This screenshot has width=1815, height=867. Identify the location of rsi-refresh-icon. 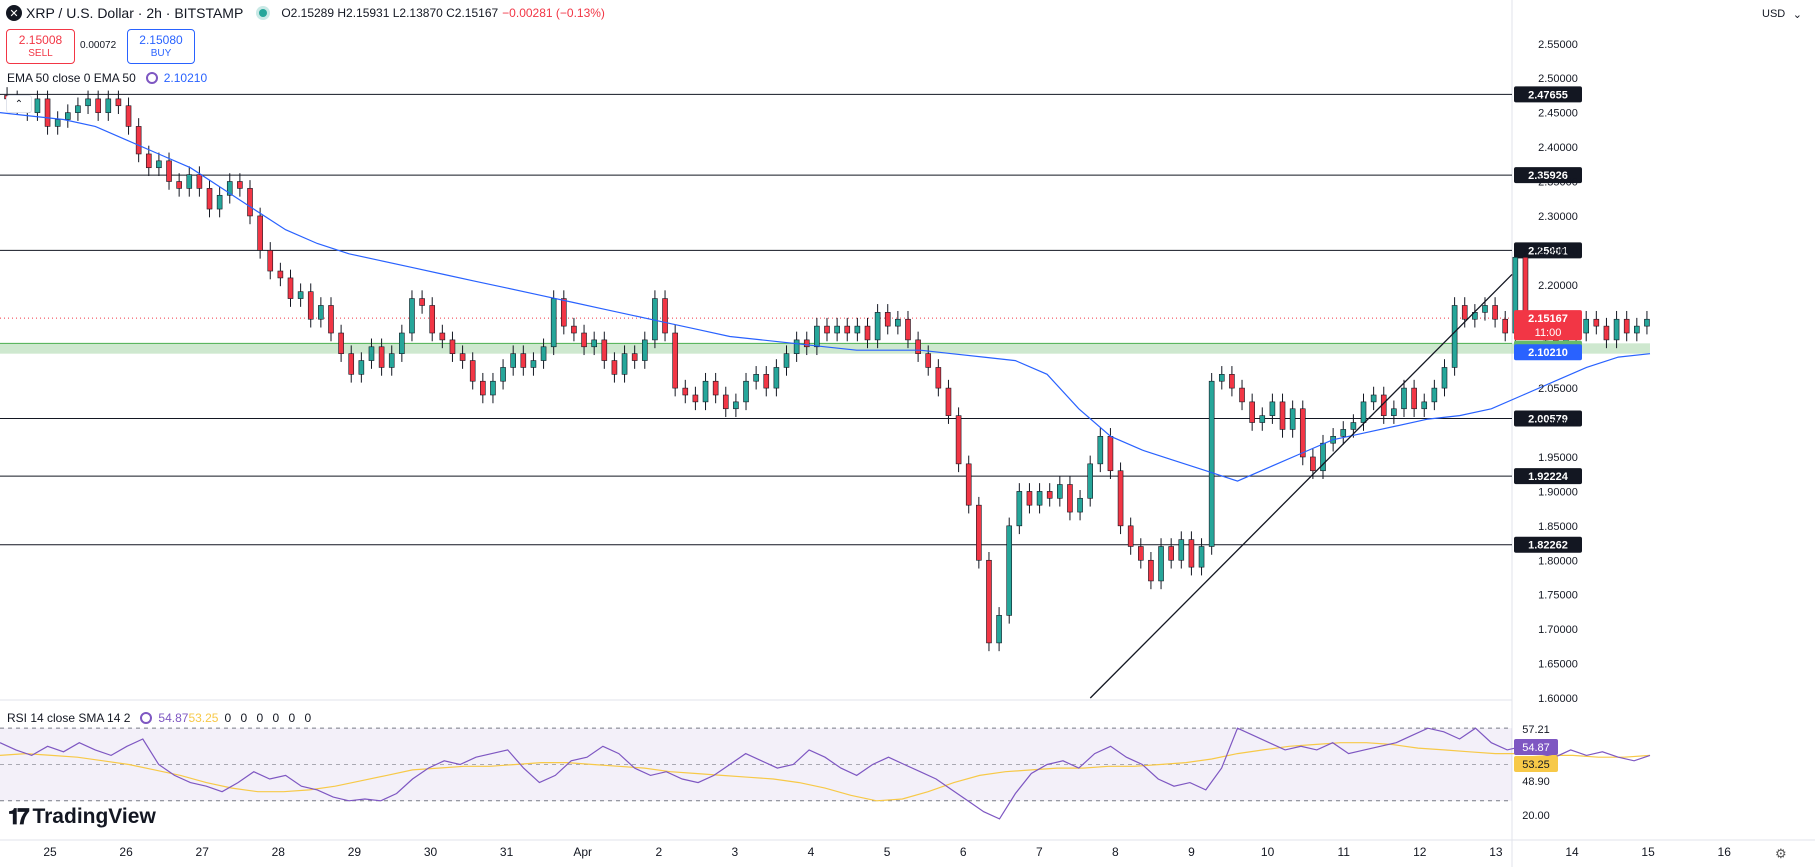
(146, 718).